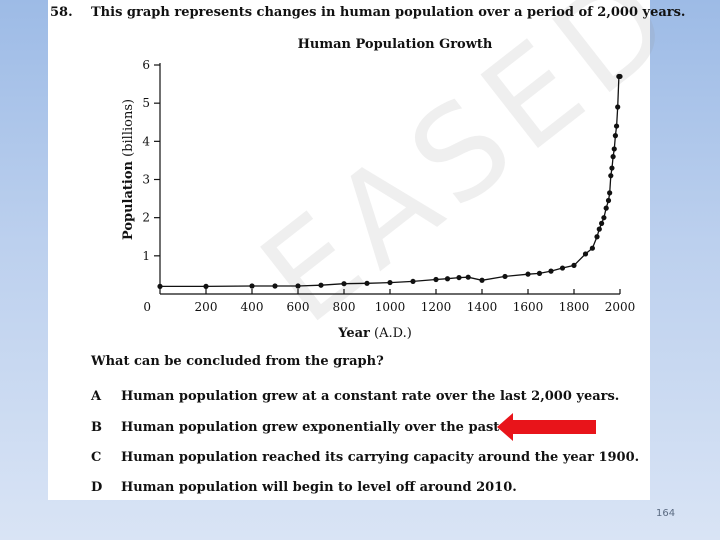 The image size is (720, 540). What do you see at coordinates (574, 307) in the screenshot?
I see `x-tick-label: 1800` at bounding box center [574, 307].